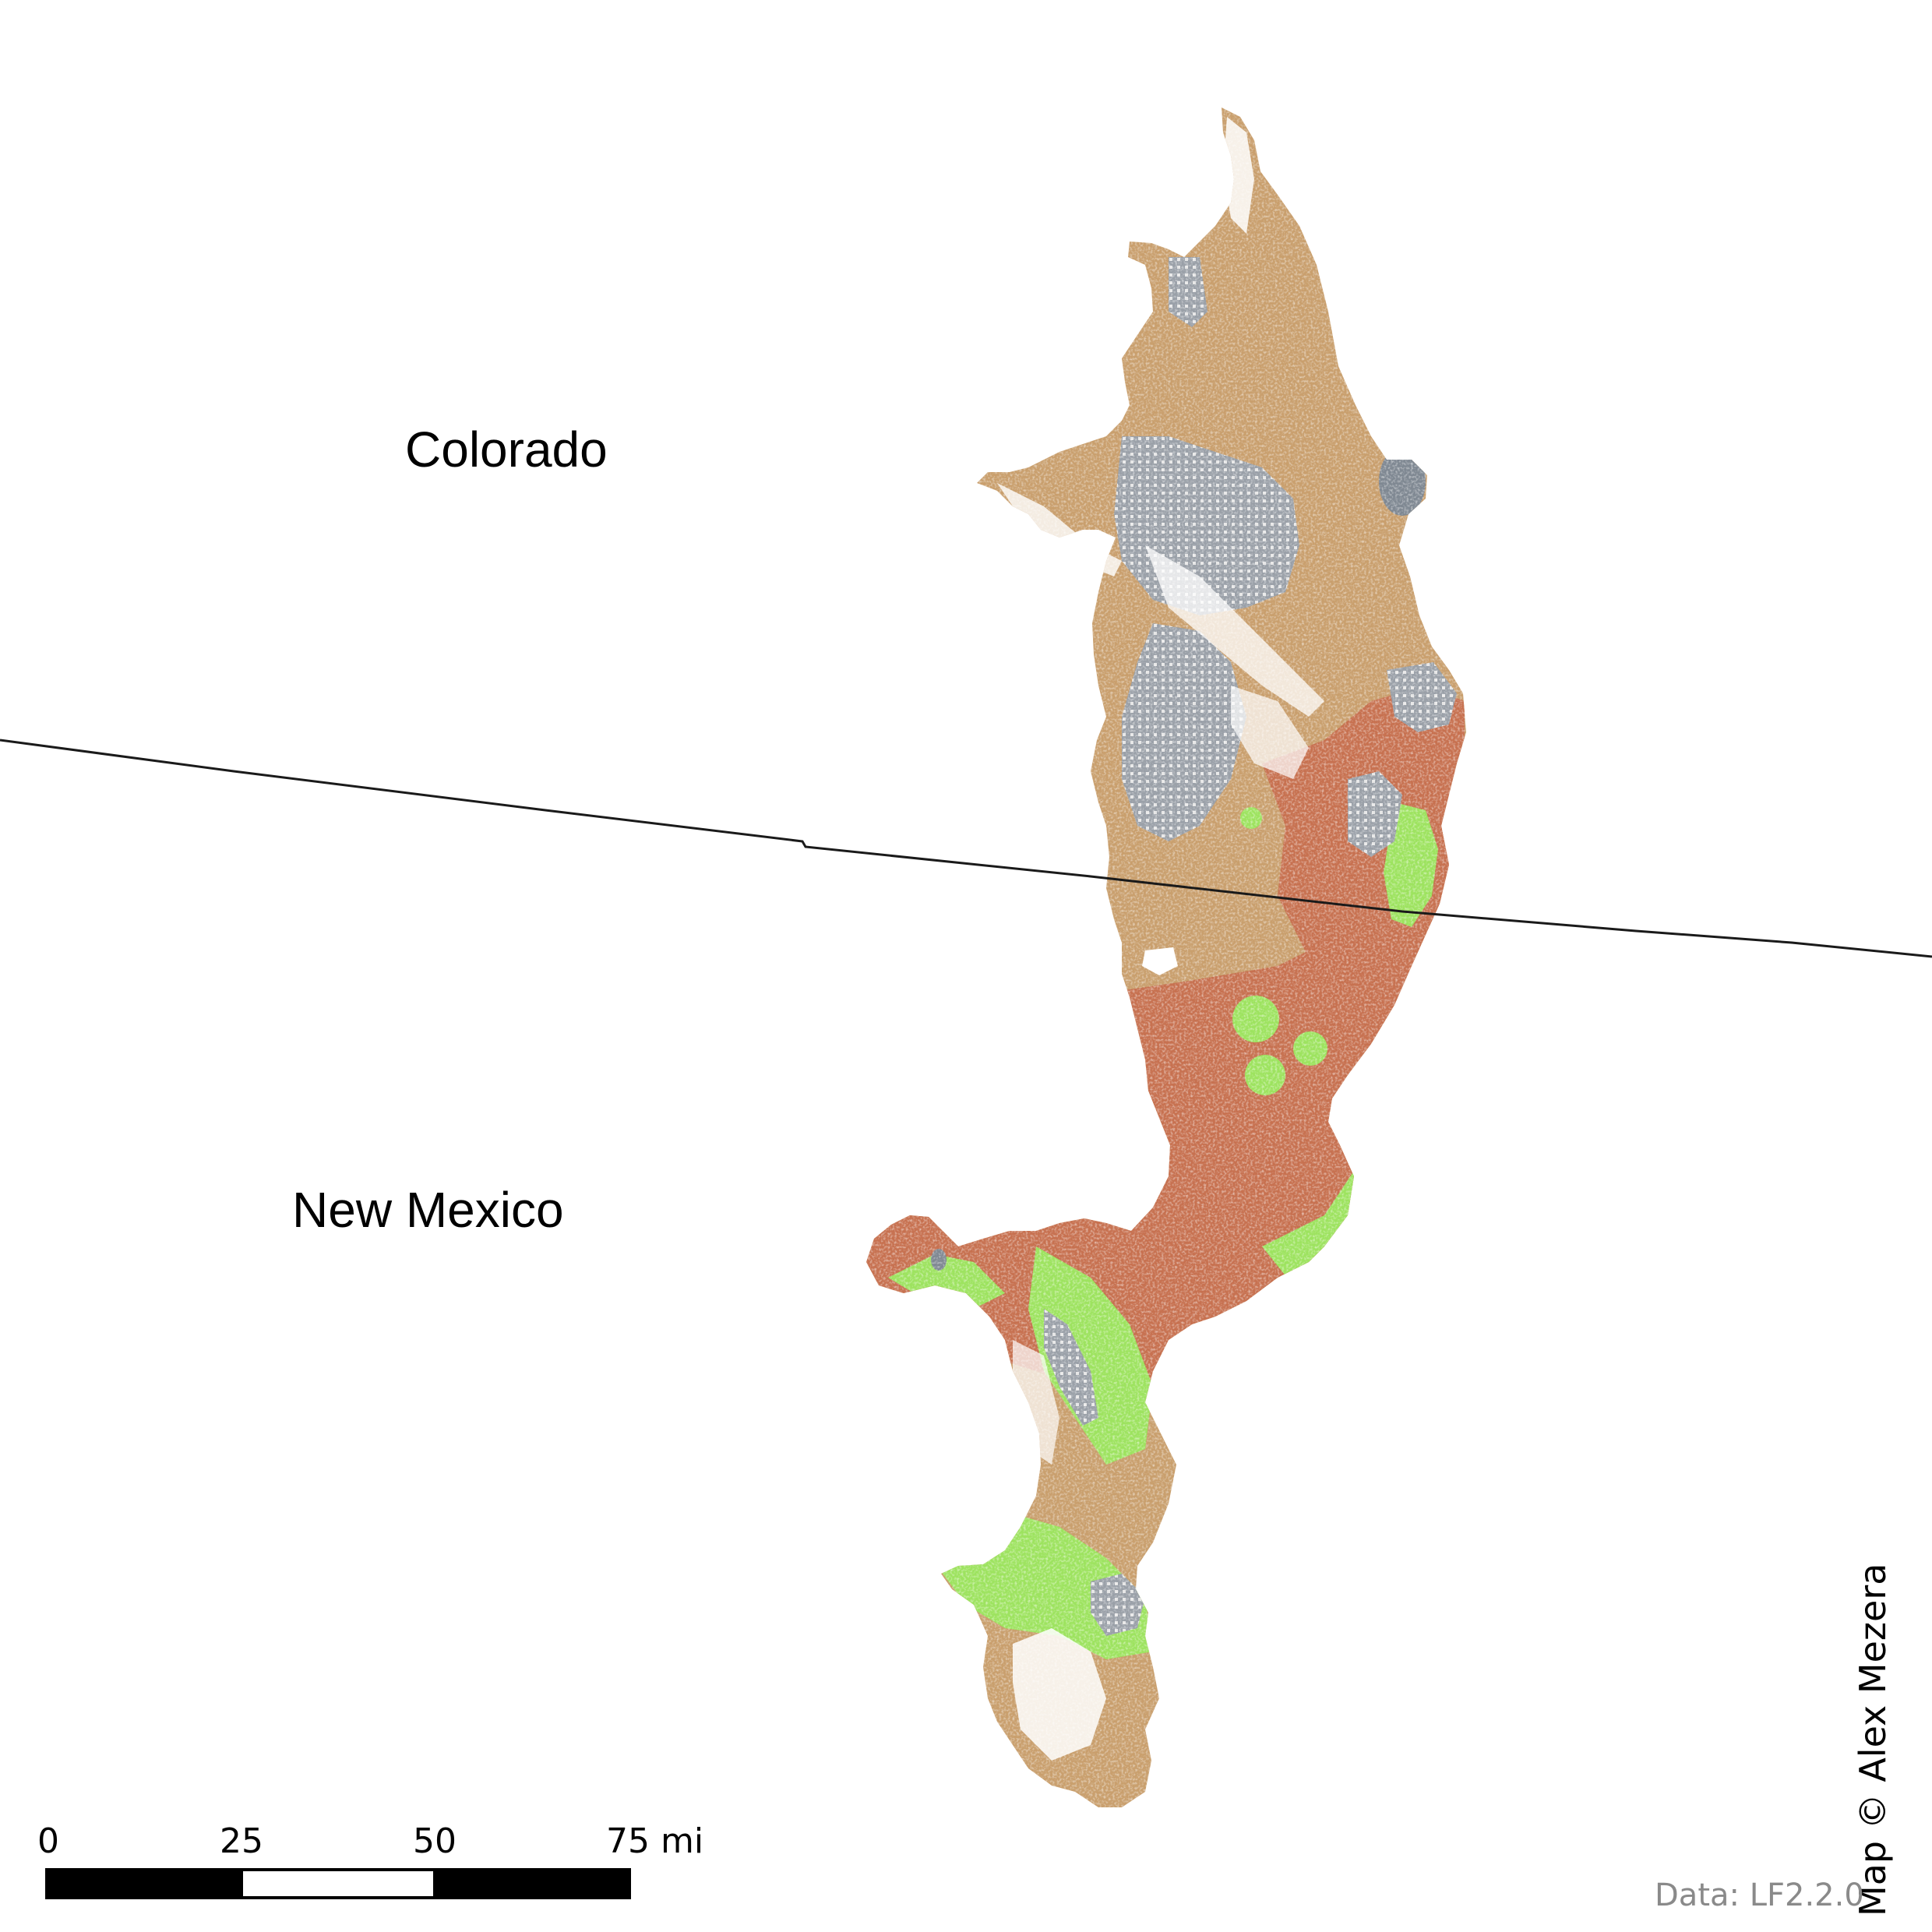  I want to click on scale-tick-75-mi: 75 mi, so click(655, 1841).